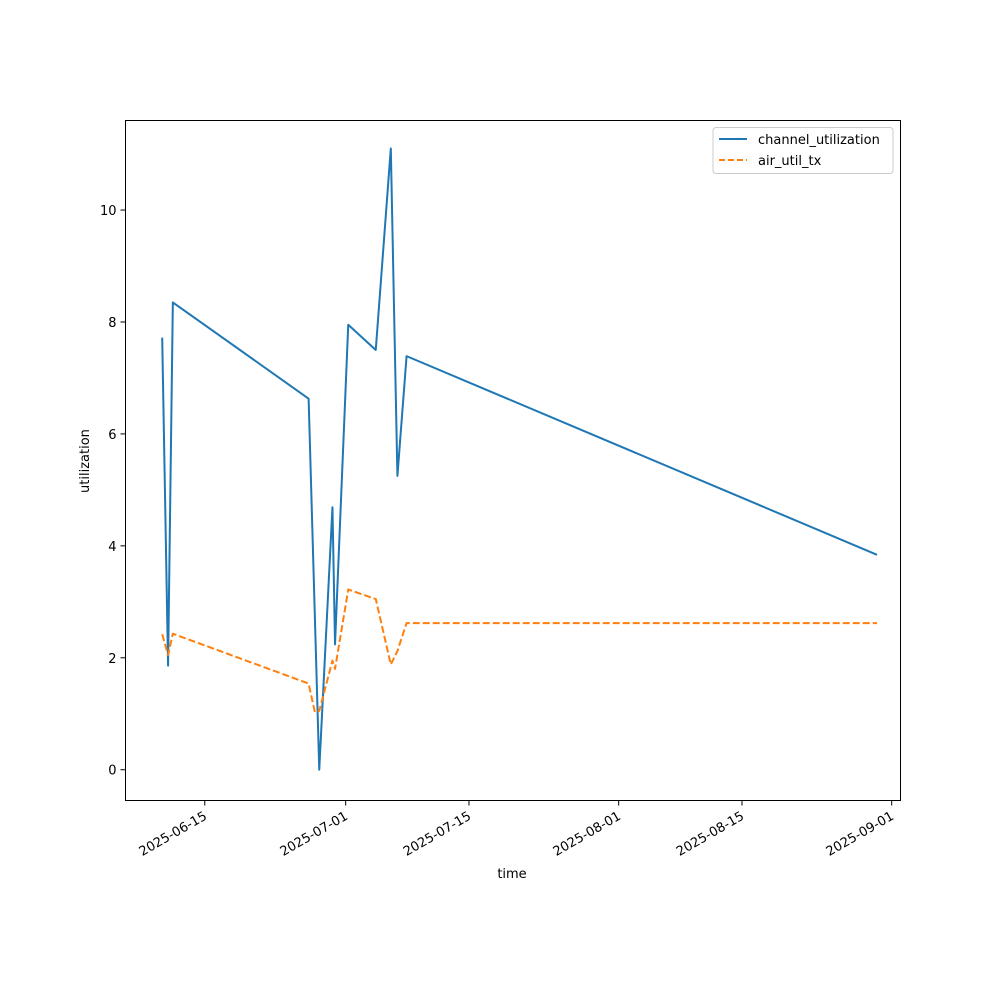  What do you see at coordinates (113, 491) in the screenshot?
I see `y-axis: 0 2 4 6 8 10` at bounding box center [113, 491].